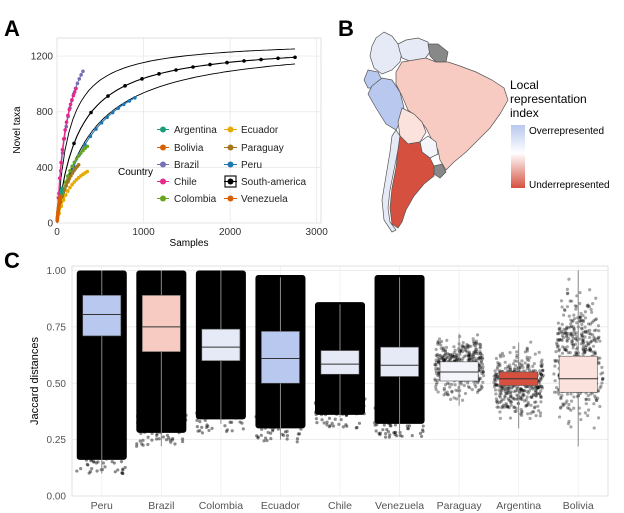 The image size is (624, 513). Describe the element at coordinates (186, 165) in the screenshot. I see `legend-label: Brazil` at that location.